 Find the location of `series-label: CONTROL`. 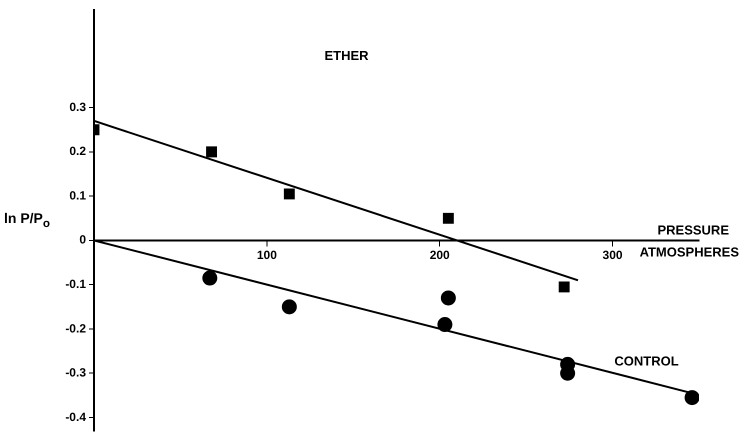

series-label: CONTROL is located at coordinates (646, 360).